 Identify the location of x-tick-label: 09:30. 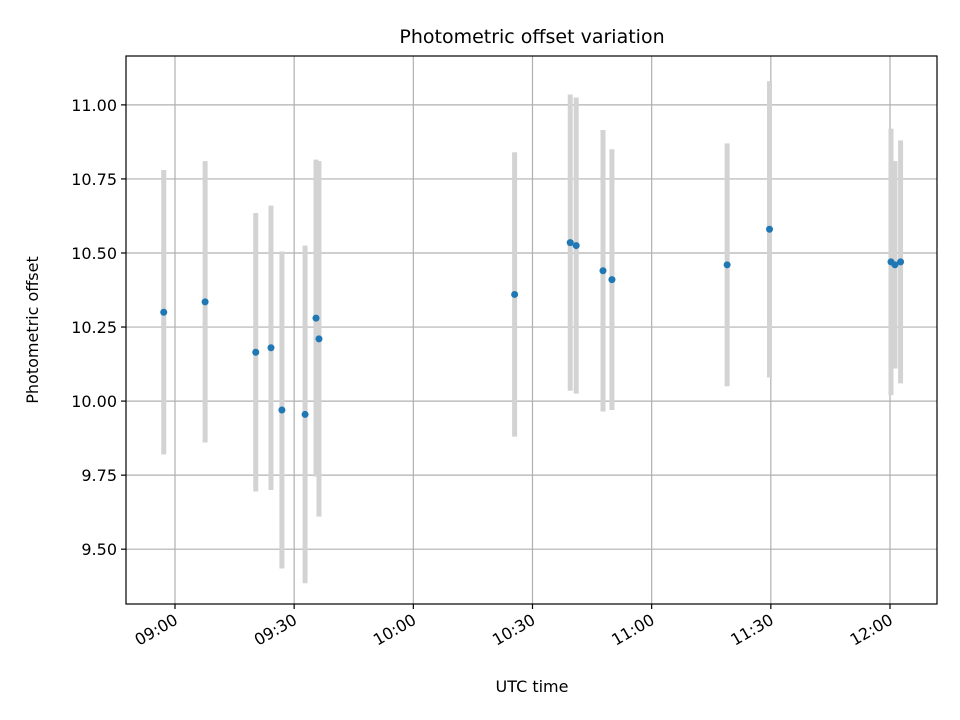
(275, 630).